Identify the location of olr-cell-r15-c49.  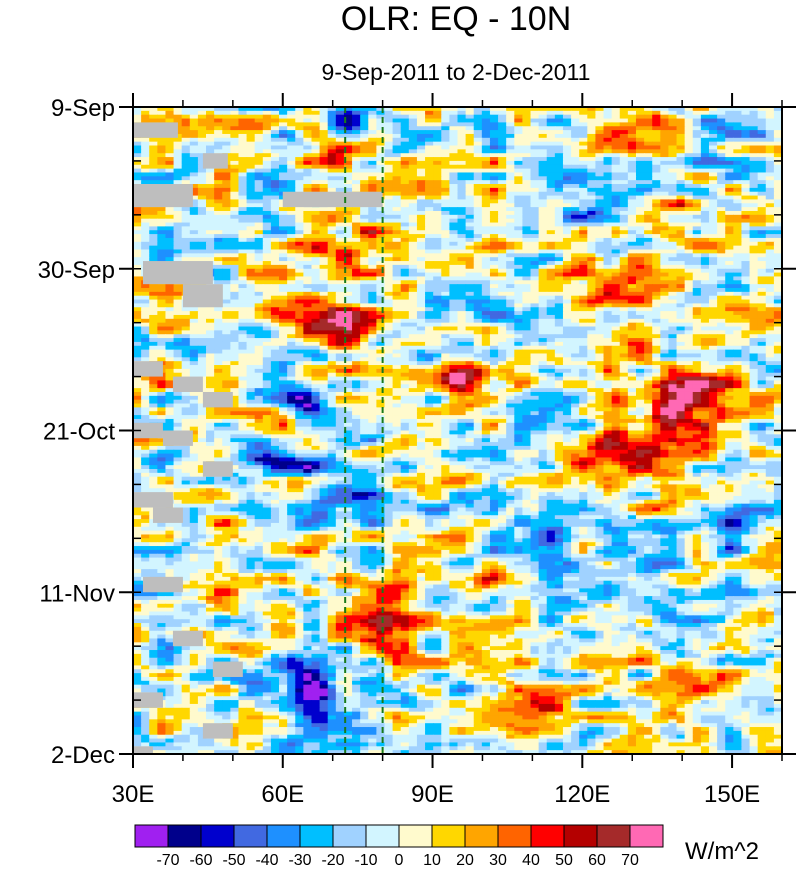
(535, 167).